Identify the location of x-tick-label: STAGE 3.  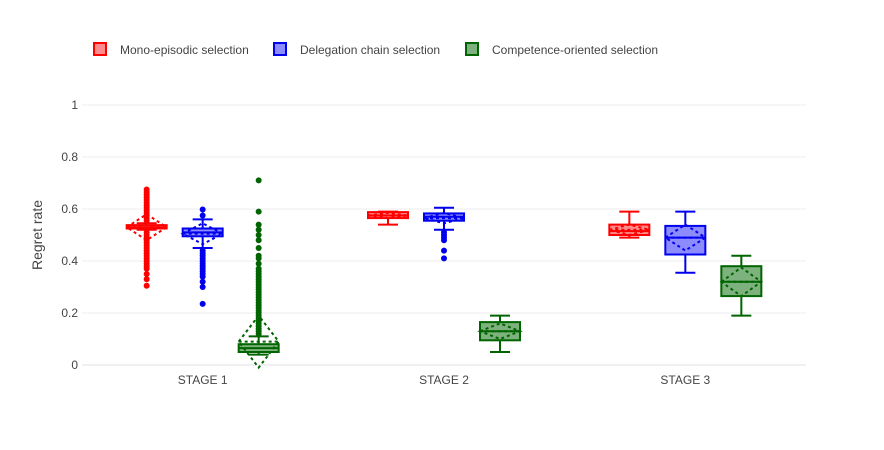
(685, 380).